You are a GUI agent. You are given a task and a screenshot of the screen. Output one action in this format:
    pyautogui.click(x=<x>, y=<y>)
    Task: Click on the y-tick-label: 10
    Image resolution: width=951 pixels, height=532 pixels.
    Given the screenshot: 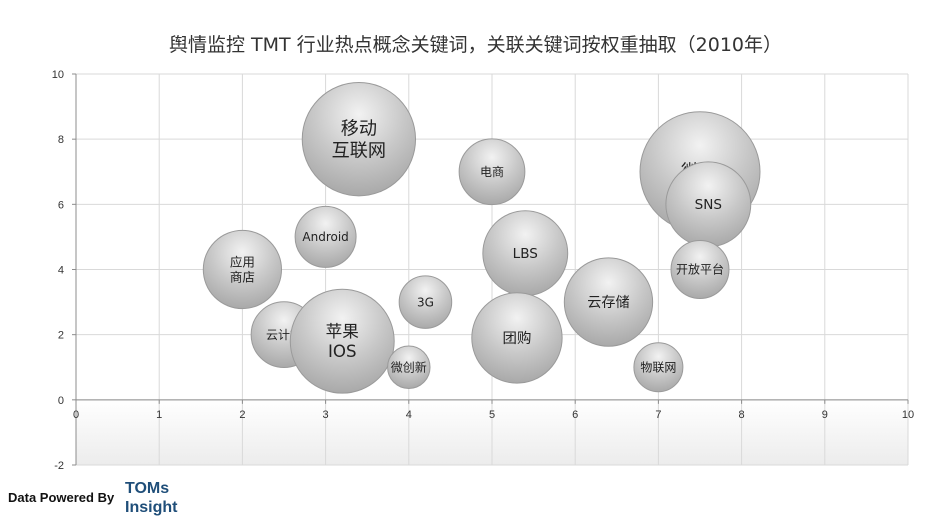 What is the action you would take?
    pyautogui.click(x=58, y=75)
    